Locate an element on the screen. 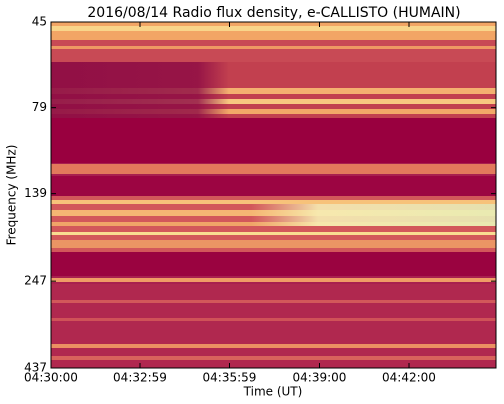  x-axis-label: Time (UT) is located at coordinates (273, 392).